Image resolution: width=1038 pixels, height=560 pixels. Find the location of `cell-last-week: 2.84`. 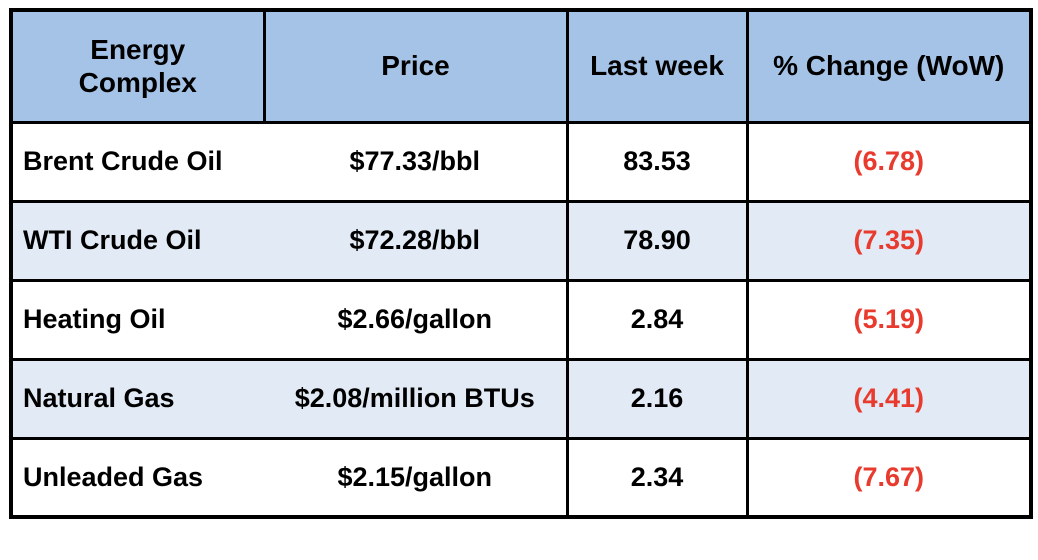

cell-last-week: 2.84 is located at coordinates (657, 319).